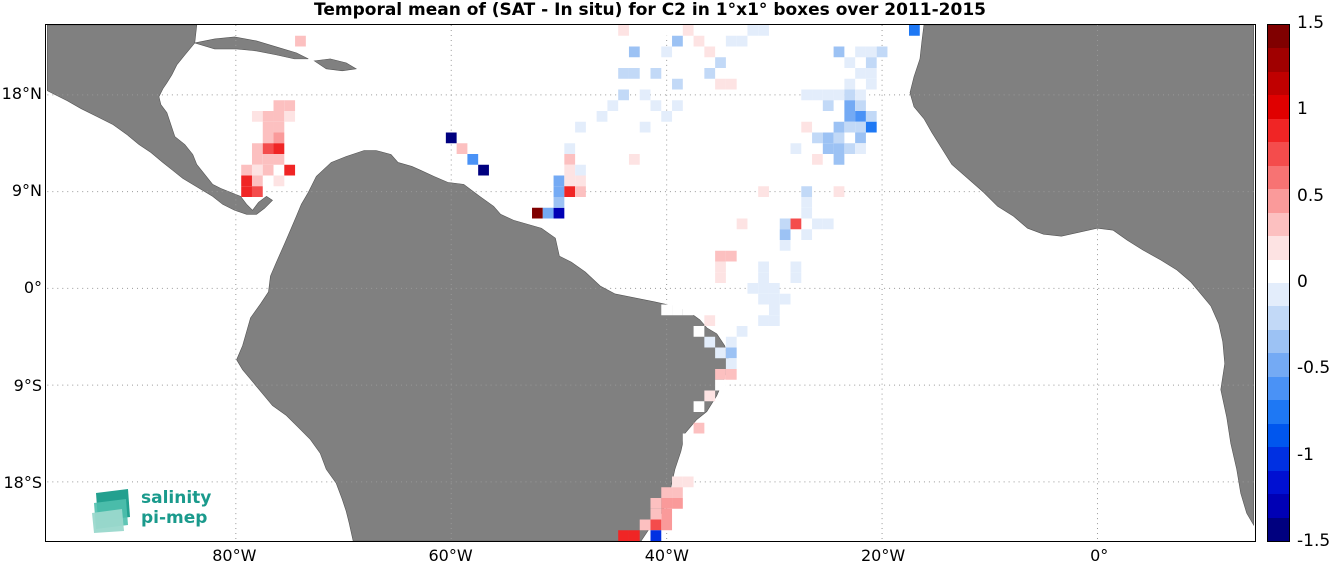  I want to click on logo-line2: pi-mep, so click(174, 518).